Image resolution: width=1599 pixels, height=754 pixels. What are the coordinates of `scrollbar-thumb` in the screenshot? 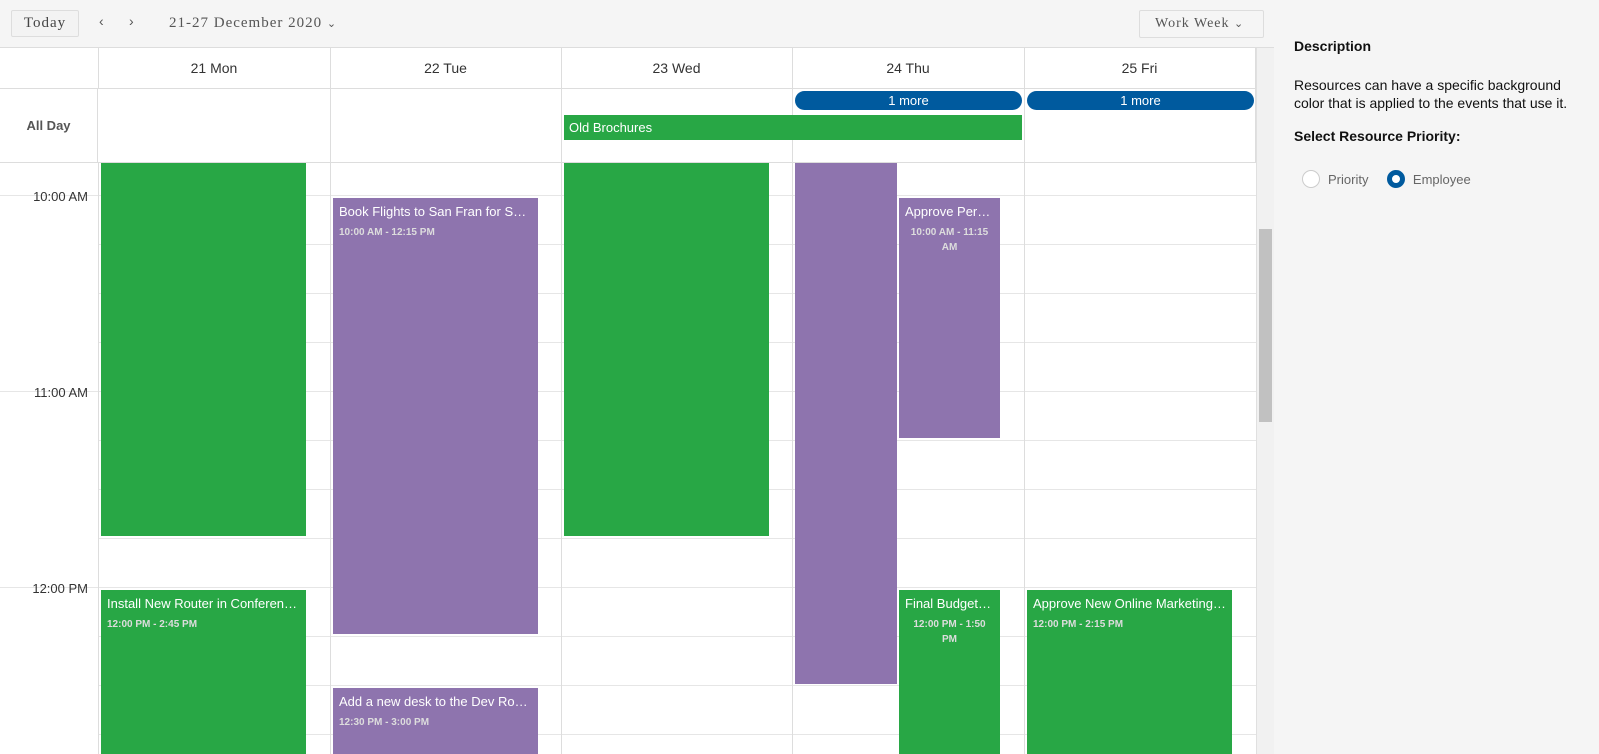 It's located at (1265, 325).